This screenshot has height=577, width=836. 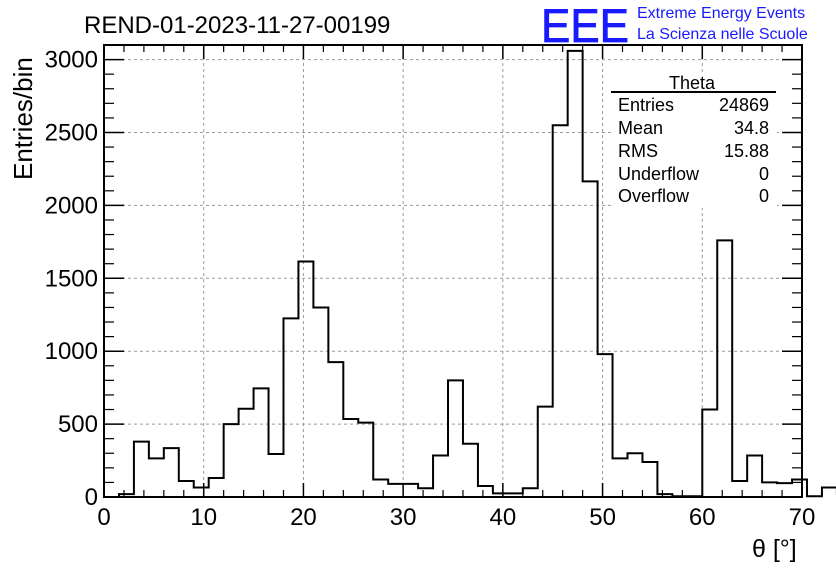 What do you see at coordinates (751, 128) in the screenshot?
I see `stats-value-mean: 34.8` at bounding box center [751, 128].